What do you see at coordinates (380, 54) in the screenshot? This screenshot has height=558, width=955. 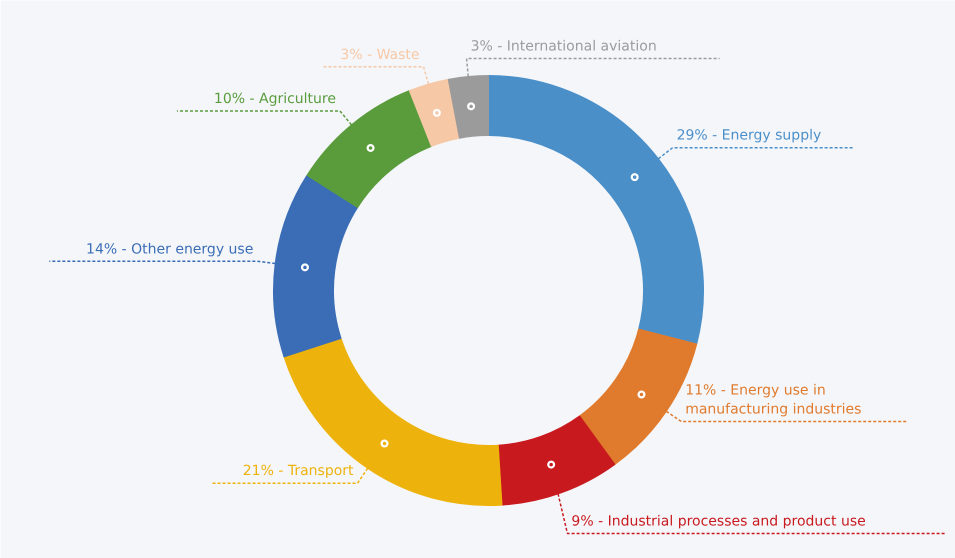 I see `slice-label: 3% - Waste` at bounding box center [380, 54].